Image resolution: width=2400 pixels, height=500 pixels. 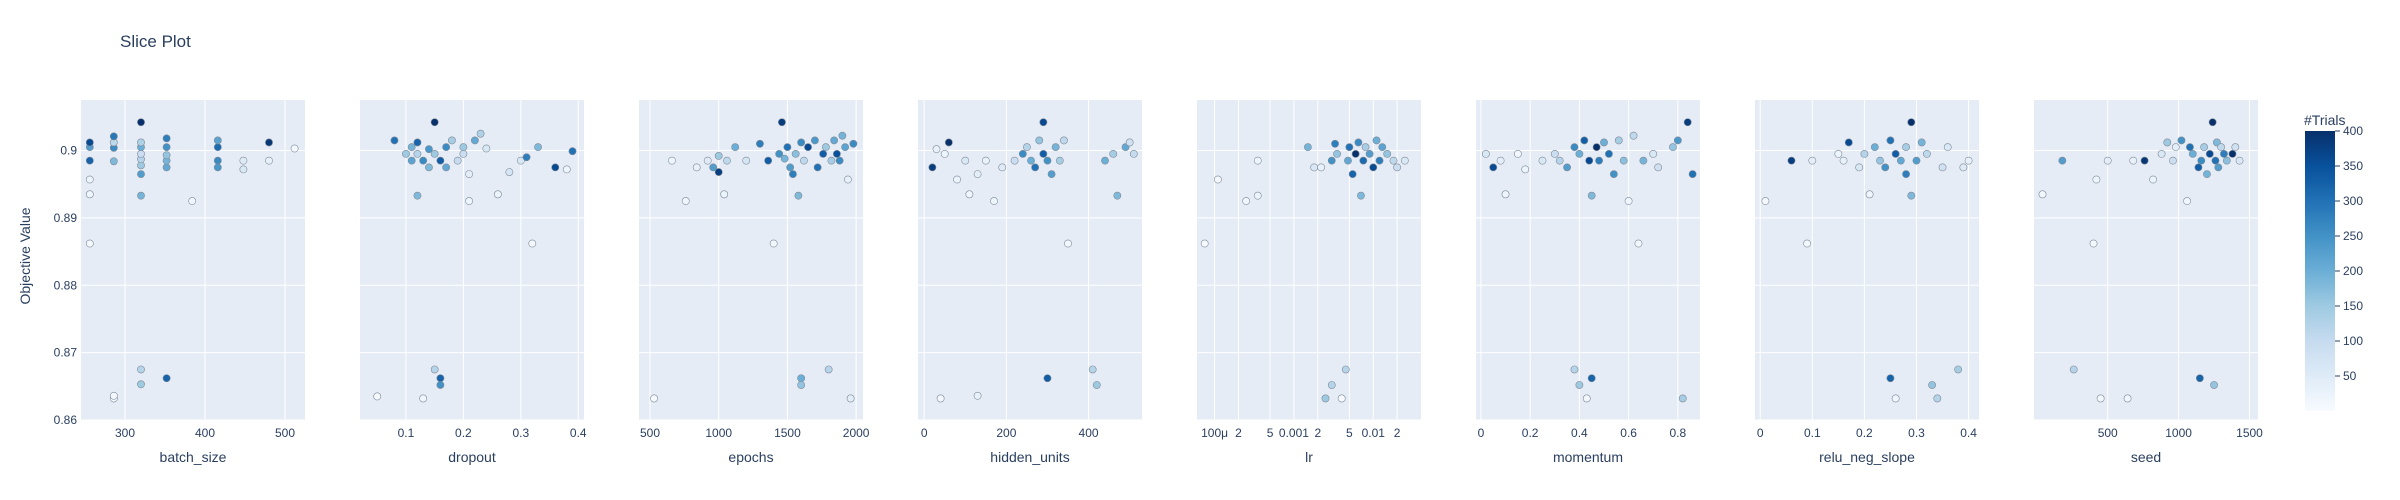 I want to click on colorbar-tick-label: 300, so click(x=2353, y=201).